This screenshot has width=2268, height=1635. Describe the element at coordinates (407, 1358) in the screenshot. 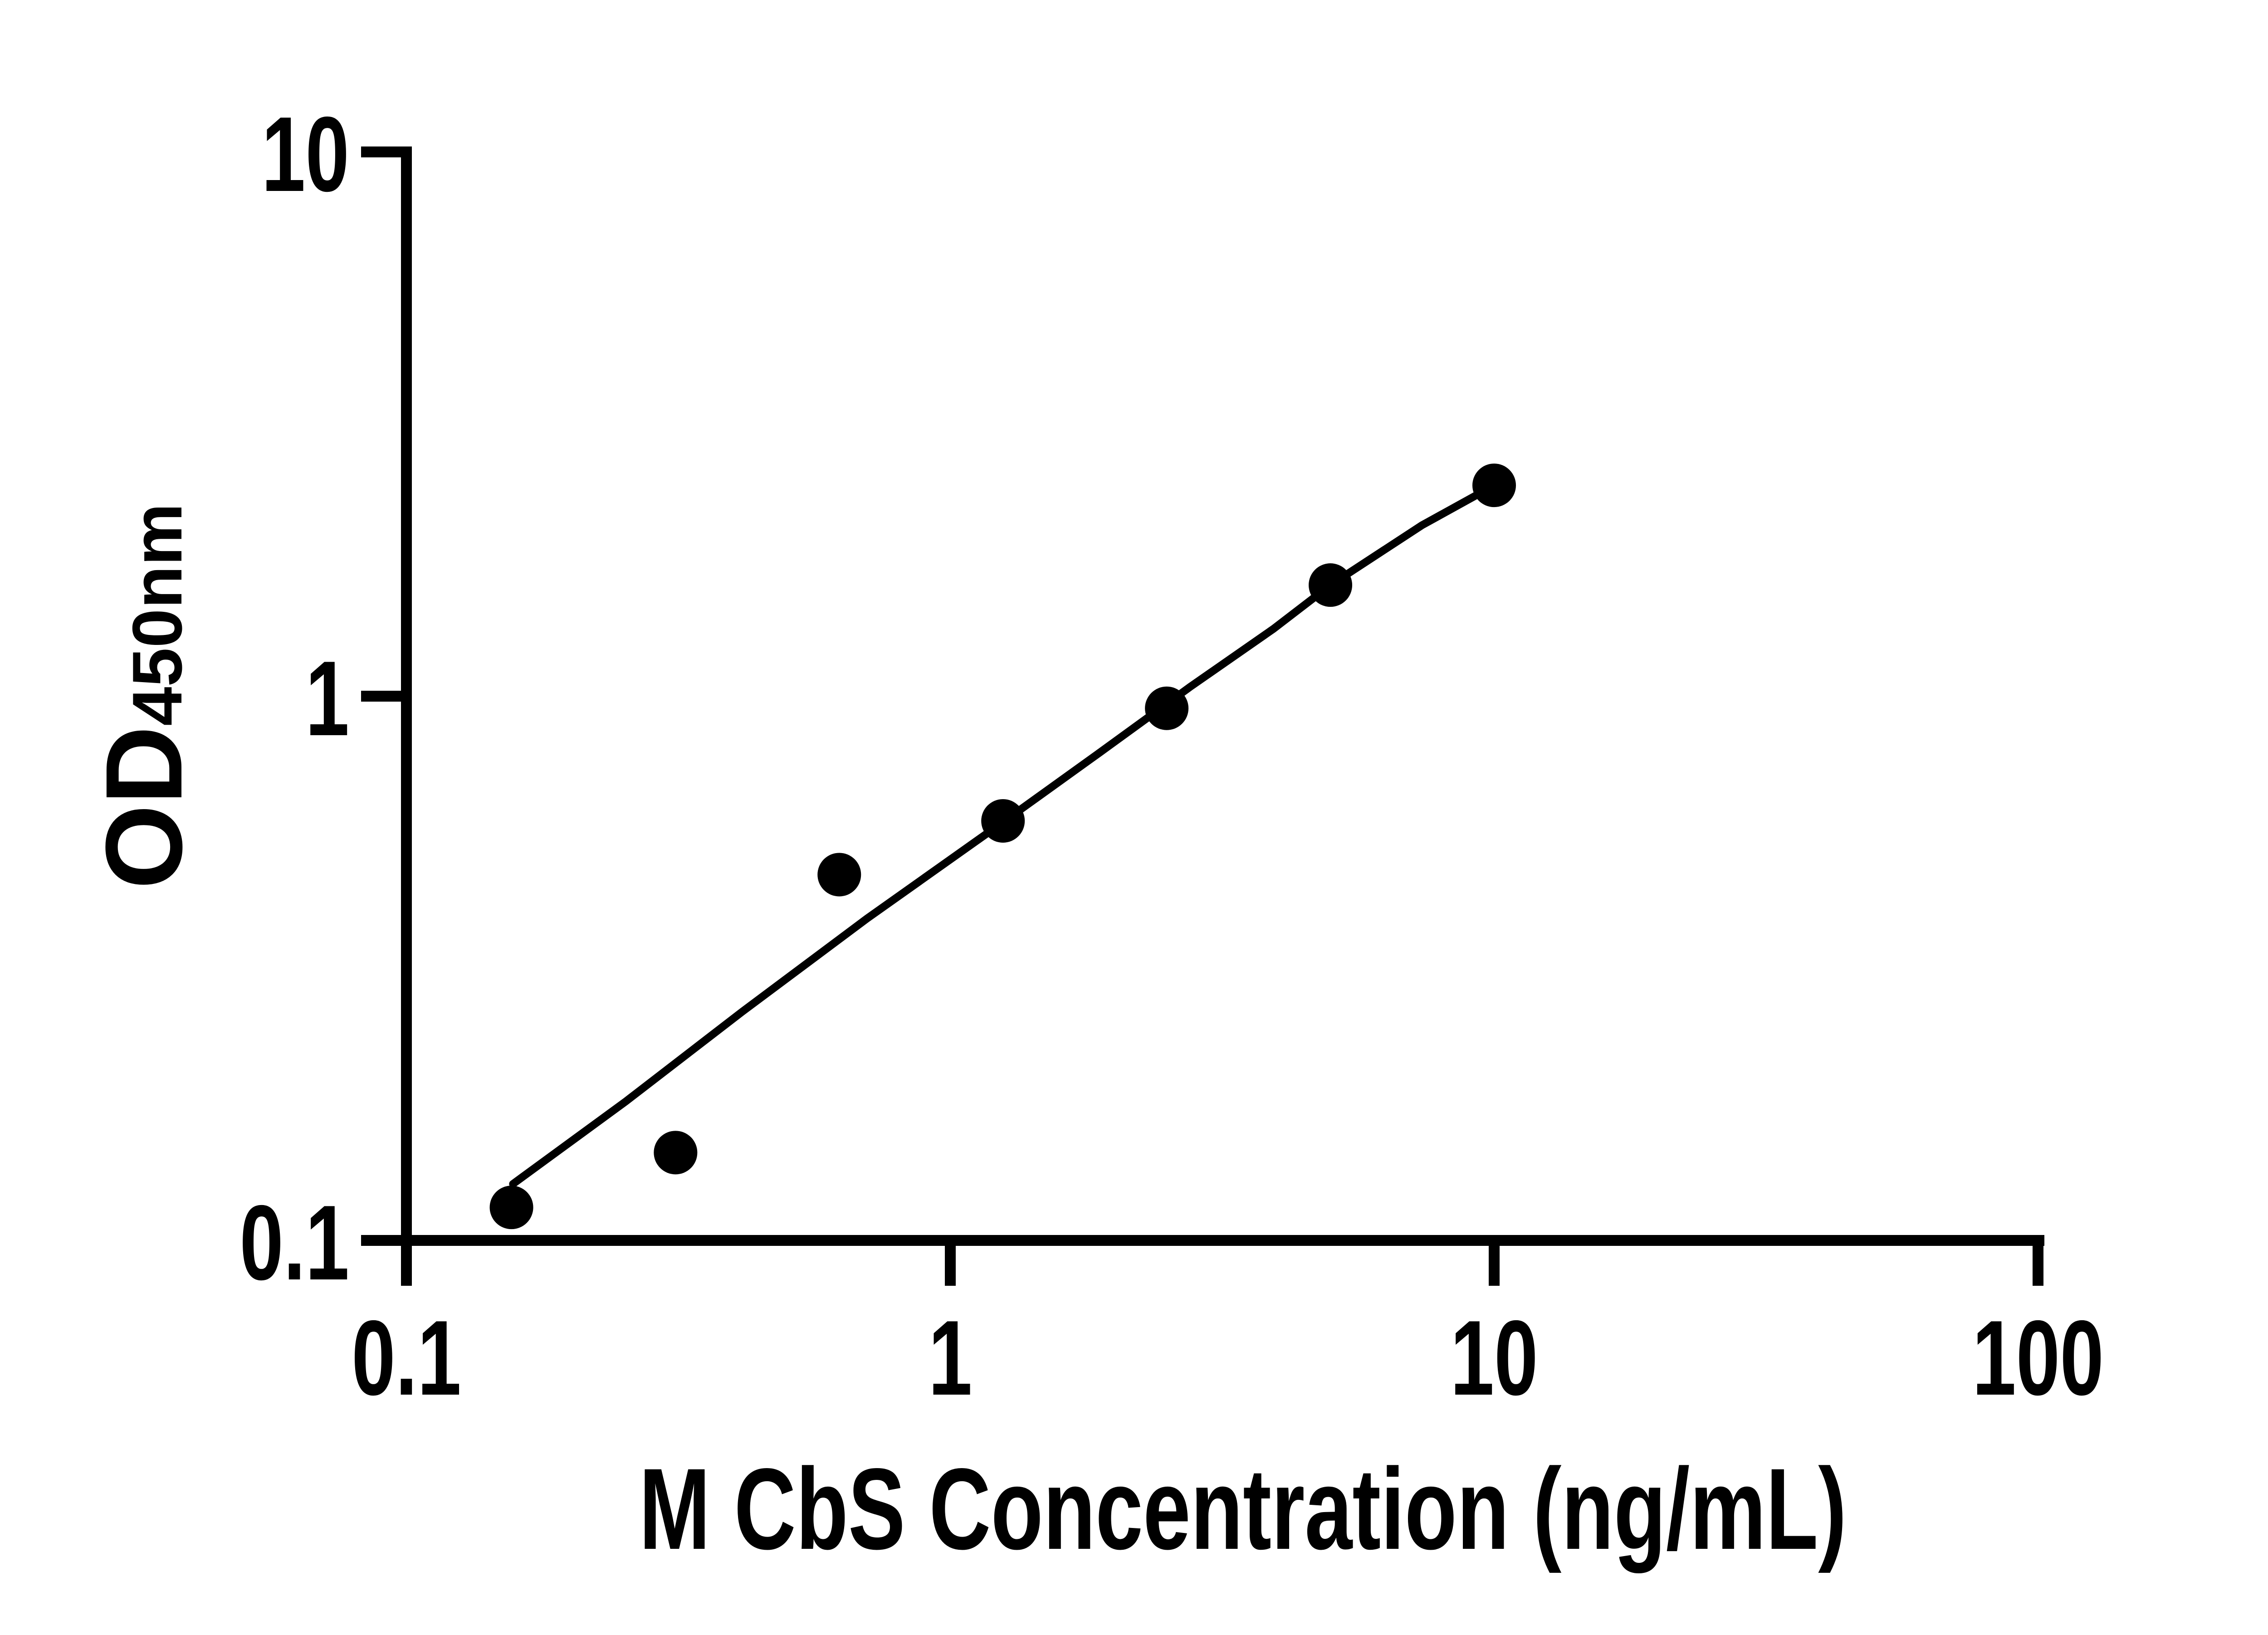

I see `x-tick-label: 0.1` at that location.